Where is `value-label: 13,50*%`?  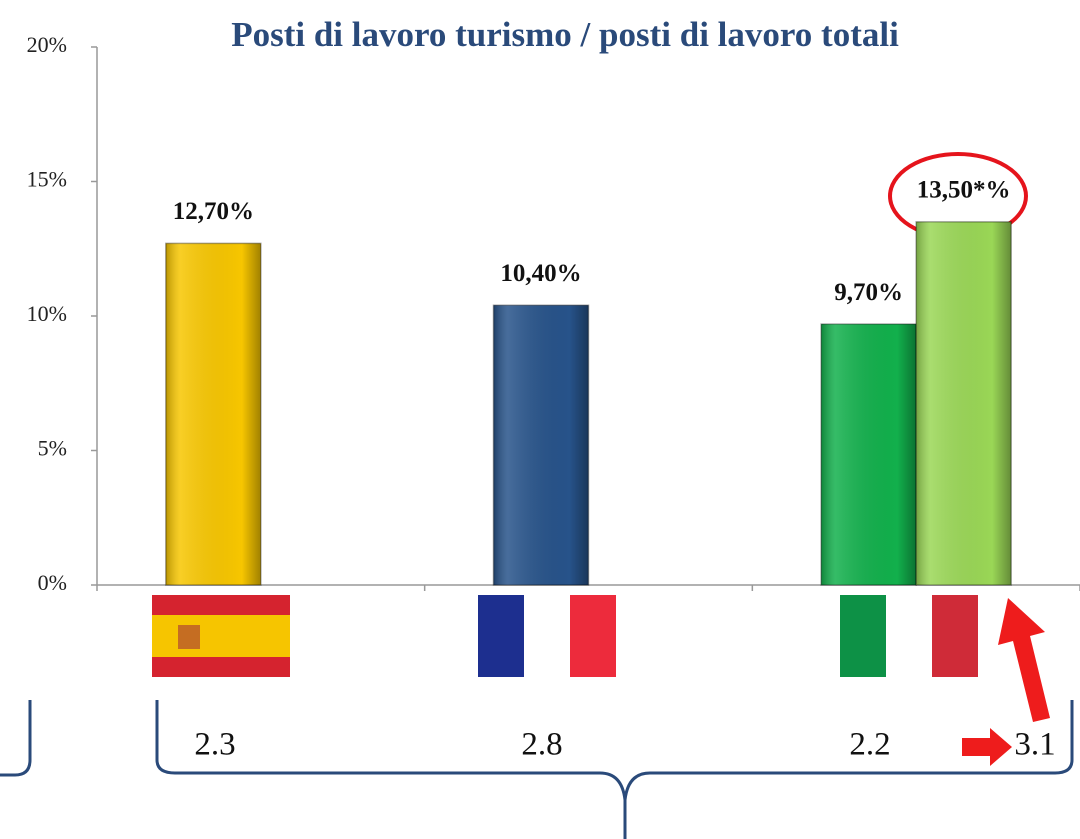
value-label: 13,50*% is located at coordinates (964, 190).